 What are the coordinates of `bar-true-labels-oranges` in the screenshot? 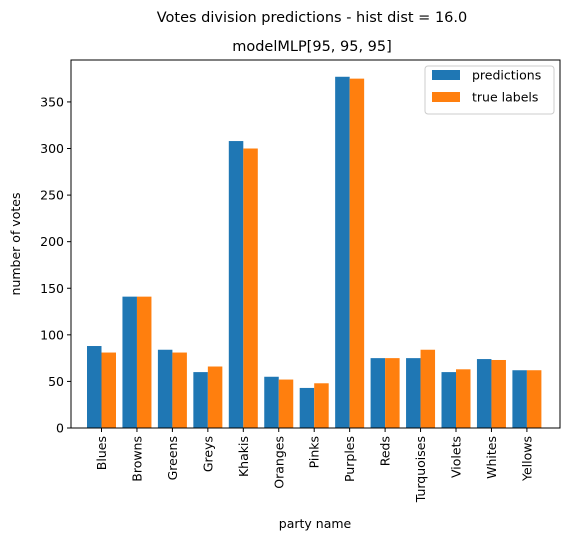 It's located at (286, 403).